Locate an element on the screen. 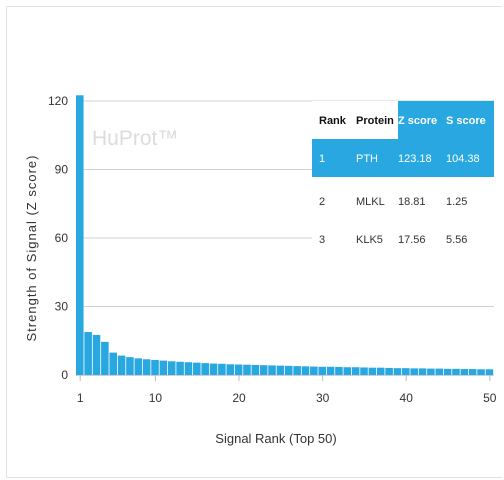  table-header-cell: S score is located at coordinates (466, 121).